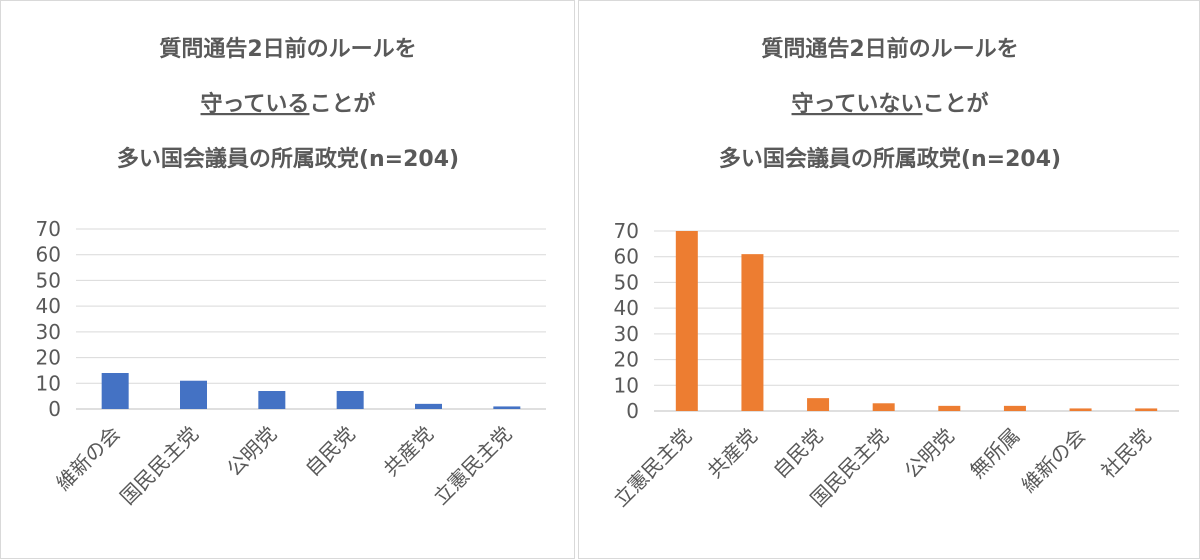 This screenshot has height=560, width=1200. What do you see at coordinates (994, 453) in the screenshot?
I see `category-label: 無所属` at bounding box center [994, 453].